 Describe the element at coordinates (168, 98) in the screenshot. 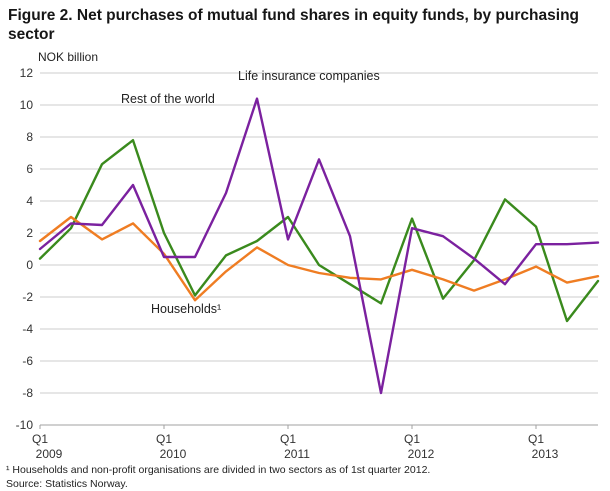

I see `series-label-rest-of-the-world: Rest of the world` at that location.